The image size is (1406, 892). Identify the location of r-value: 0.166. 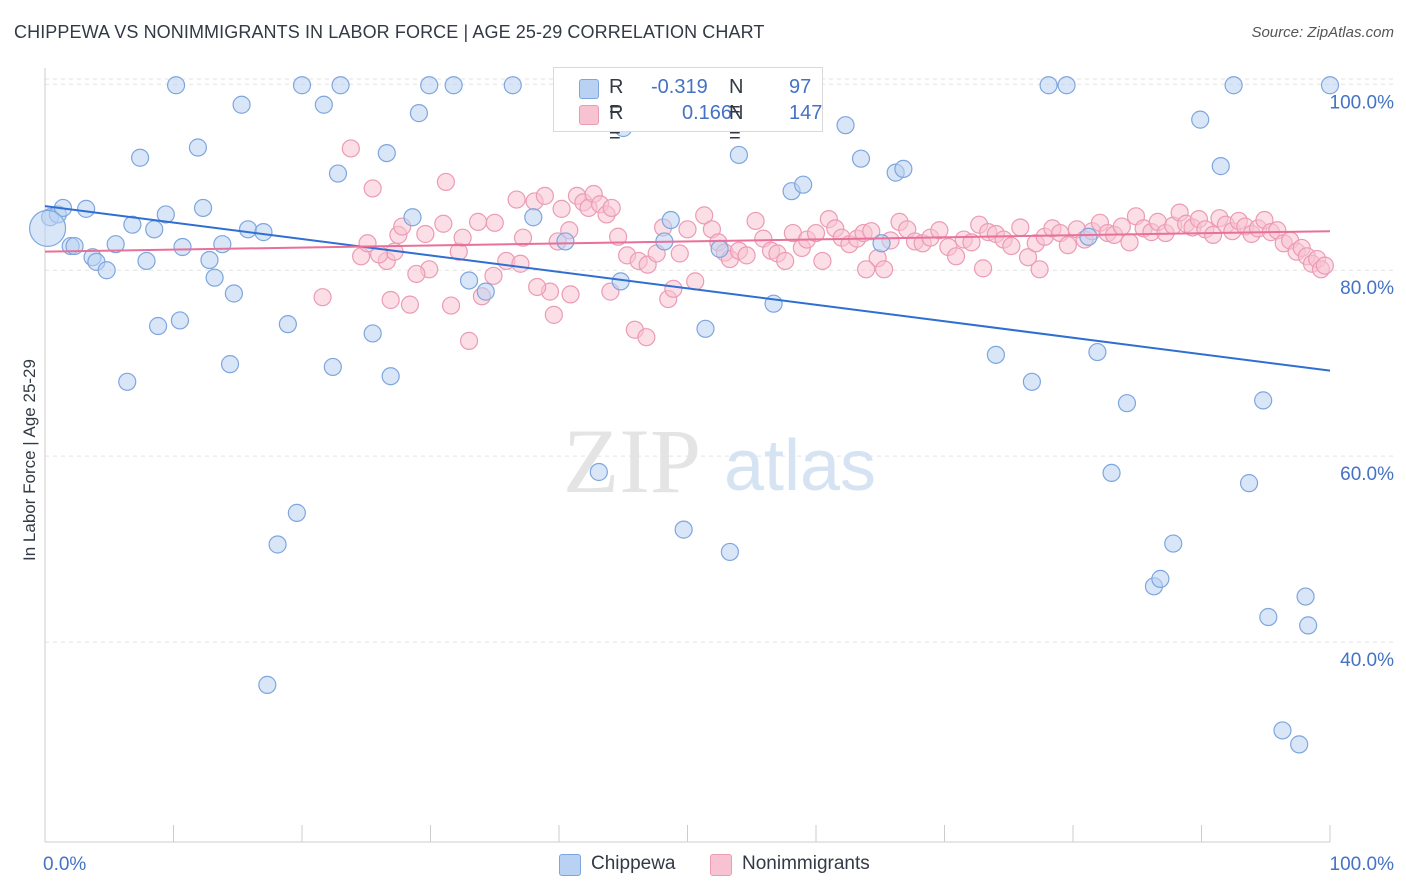
(707, 113).